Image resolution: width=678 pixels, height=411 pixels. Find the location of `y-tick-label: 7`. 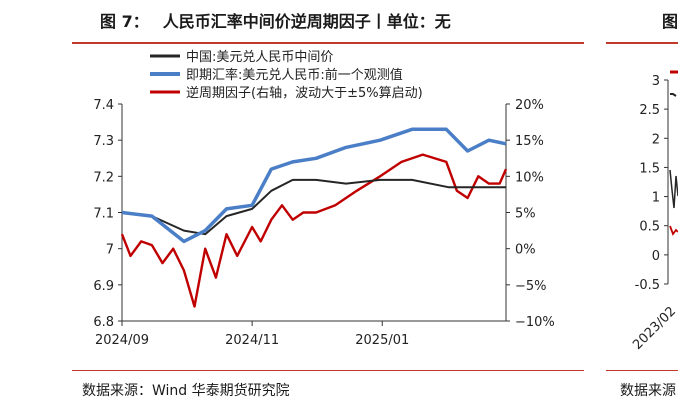

y-tick-label: 7 is located at coordinates (110, 250).